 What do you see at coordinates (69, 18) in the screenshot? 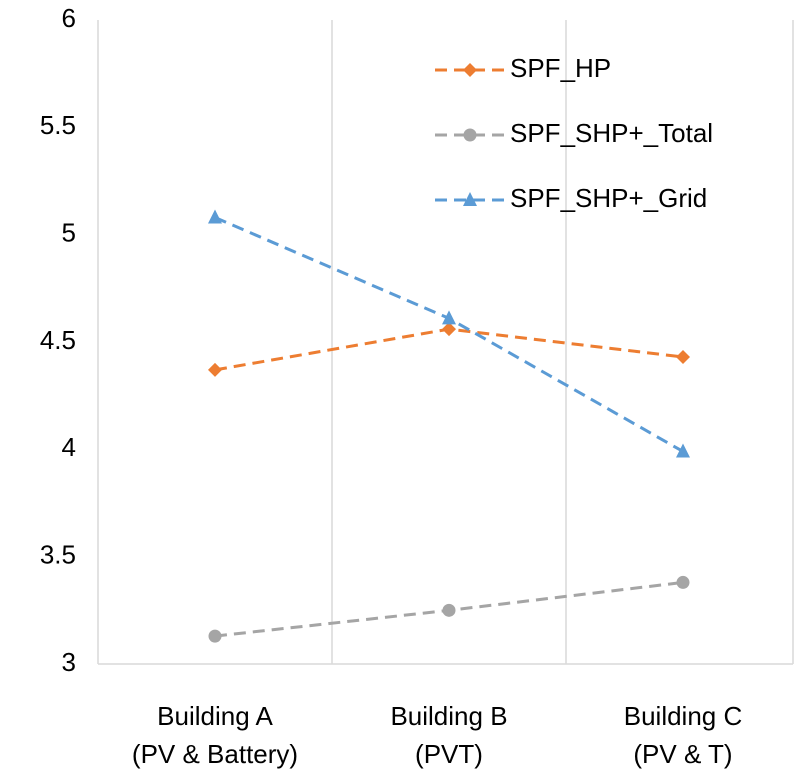
I see `y-tick-label: 6` at bounding box center [69, 18].